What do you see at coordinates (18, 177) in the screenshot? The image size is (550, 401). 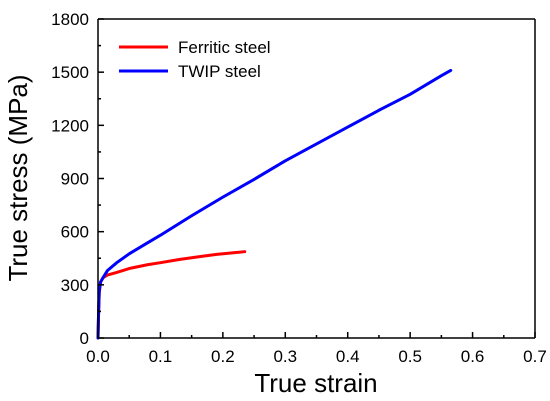 I see `y-axis-label: True stress (MPa)` at bounding box center [18, 177].